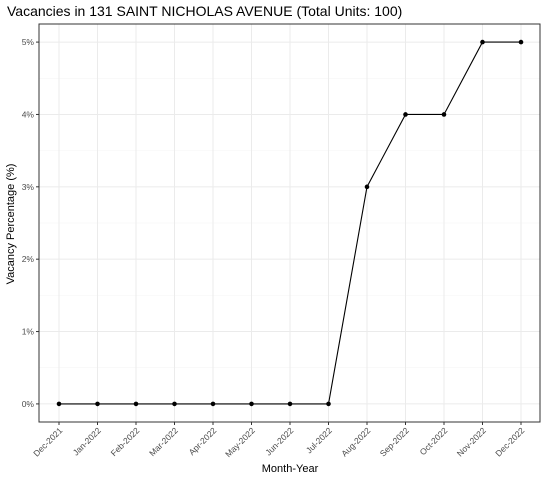 Image resolution: width=550 pixels, height=480 pixels. I want to click on x-tick-label: Dec-2022, so click(509, 441).